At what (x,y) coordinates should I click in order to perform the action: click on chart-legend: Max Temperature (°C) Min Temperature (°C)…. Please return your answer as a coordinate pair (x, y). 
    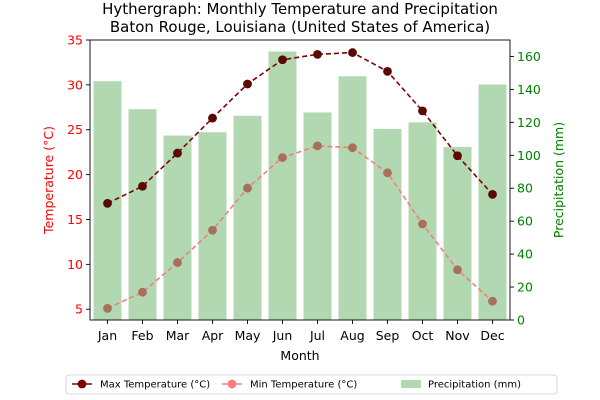
    Looking at the image, I should click on (311, 384).